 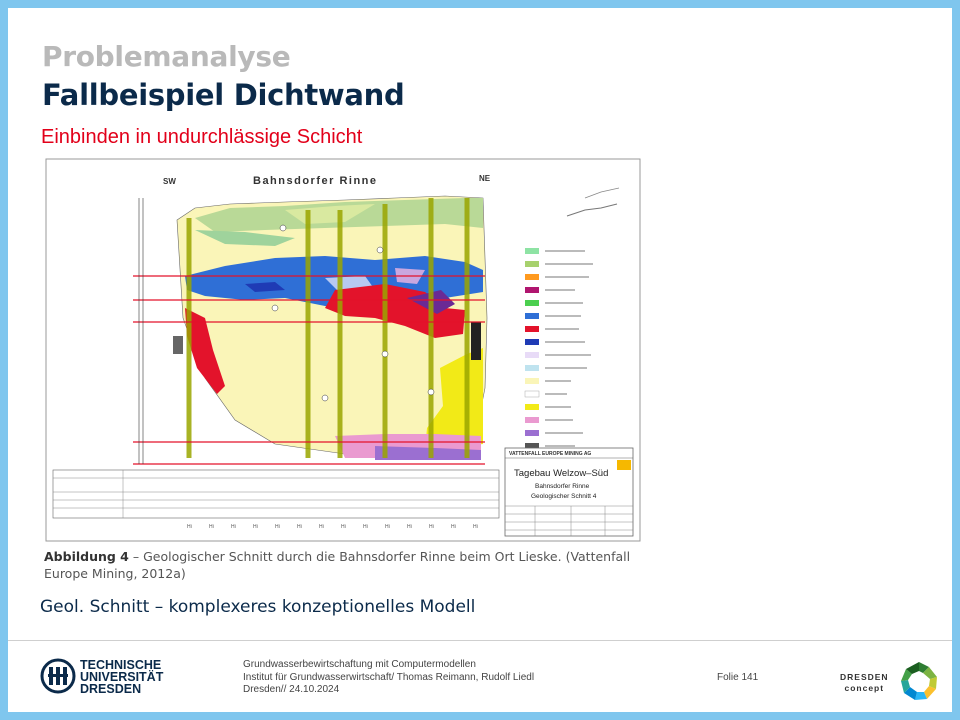 I want to click on slide-title: Fallbeispiel Dichtwand, so click(x=223, y=95).